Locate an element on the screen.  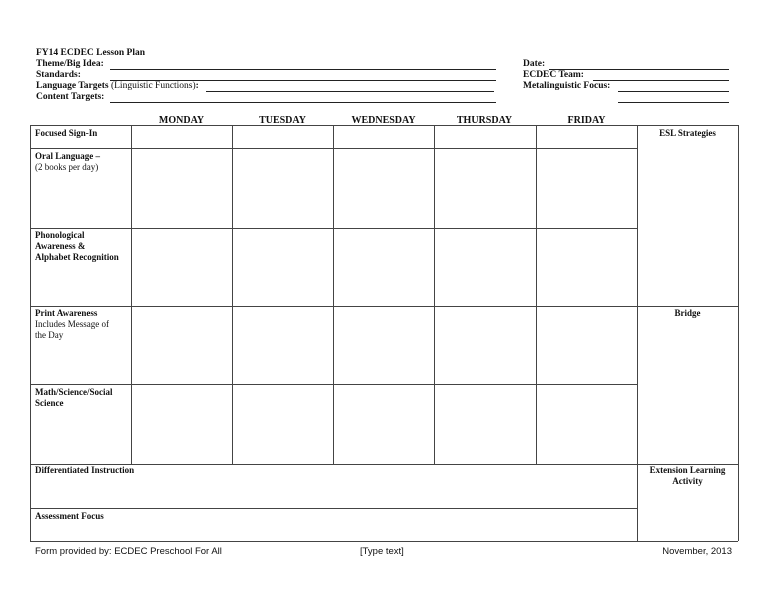
footer-placeholder: [Type text] is located at coordinates (382, 551).